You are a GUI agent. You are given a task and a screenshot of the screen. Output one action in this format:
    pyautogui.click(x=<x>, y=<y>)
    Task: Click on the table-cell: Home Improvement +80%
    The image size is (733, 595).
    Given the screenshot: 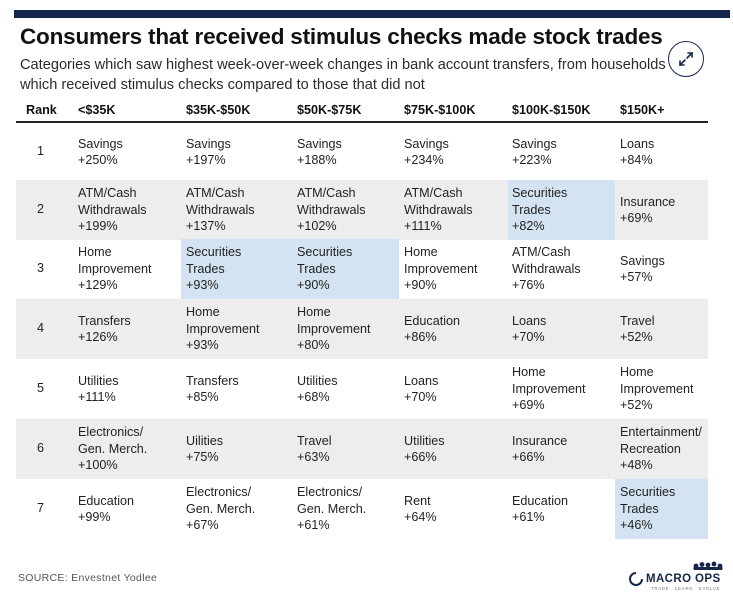 What is the action you would take?
    pyautogui.click(x=334, y=329)
    